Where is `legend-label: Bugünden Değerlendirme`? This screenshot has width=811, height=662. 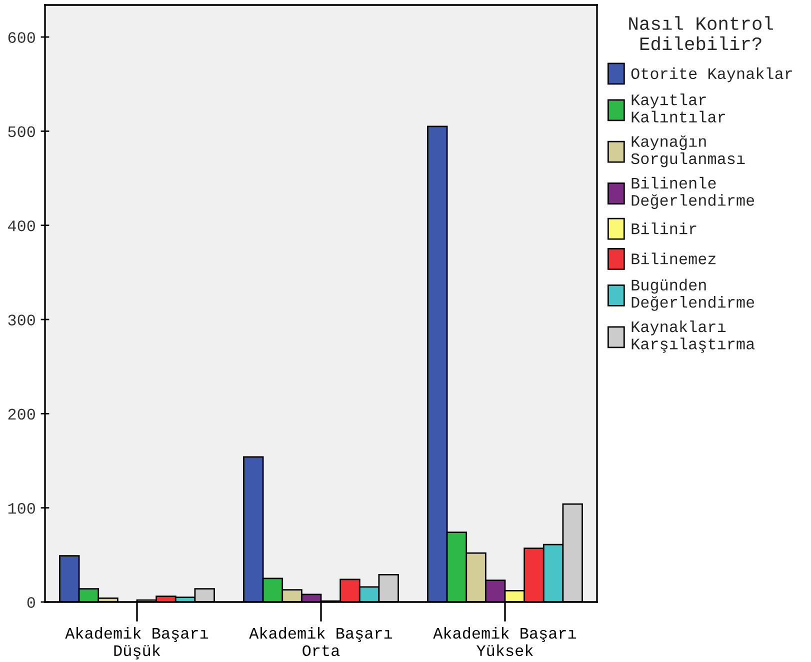 legend-label: Bugünden Değerlendirme is located at coordinates (693, 294).